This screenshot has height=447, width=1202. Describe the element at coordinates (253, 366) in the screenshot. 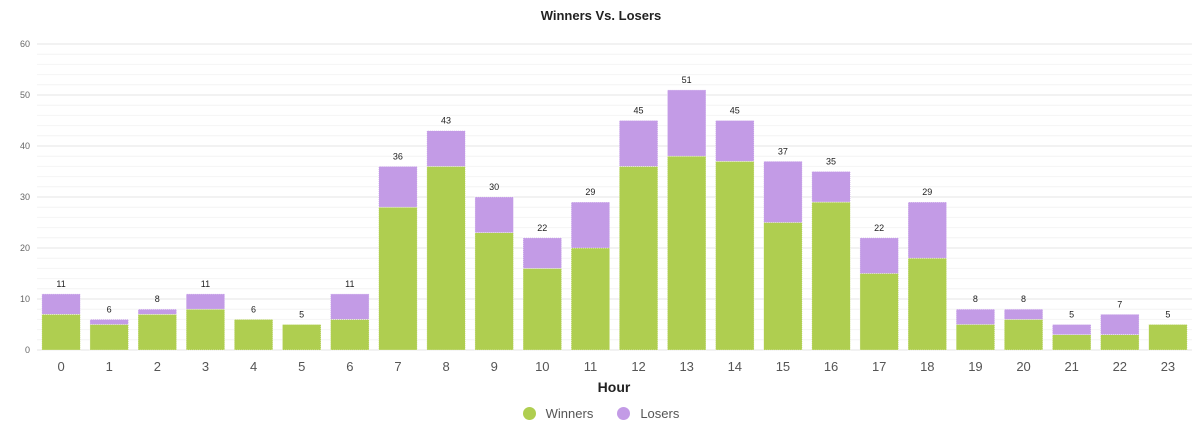

I see `x-tick-label: 4` at that location.